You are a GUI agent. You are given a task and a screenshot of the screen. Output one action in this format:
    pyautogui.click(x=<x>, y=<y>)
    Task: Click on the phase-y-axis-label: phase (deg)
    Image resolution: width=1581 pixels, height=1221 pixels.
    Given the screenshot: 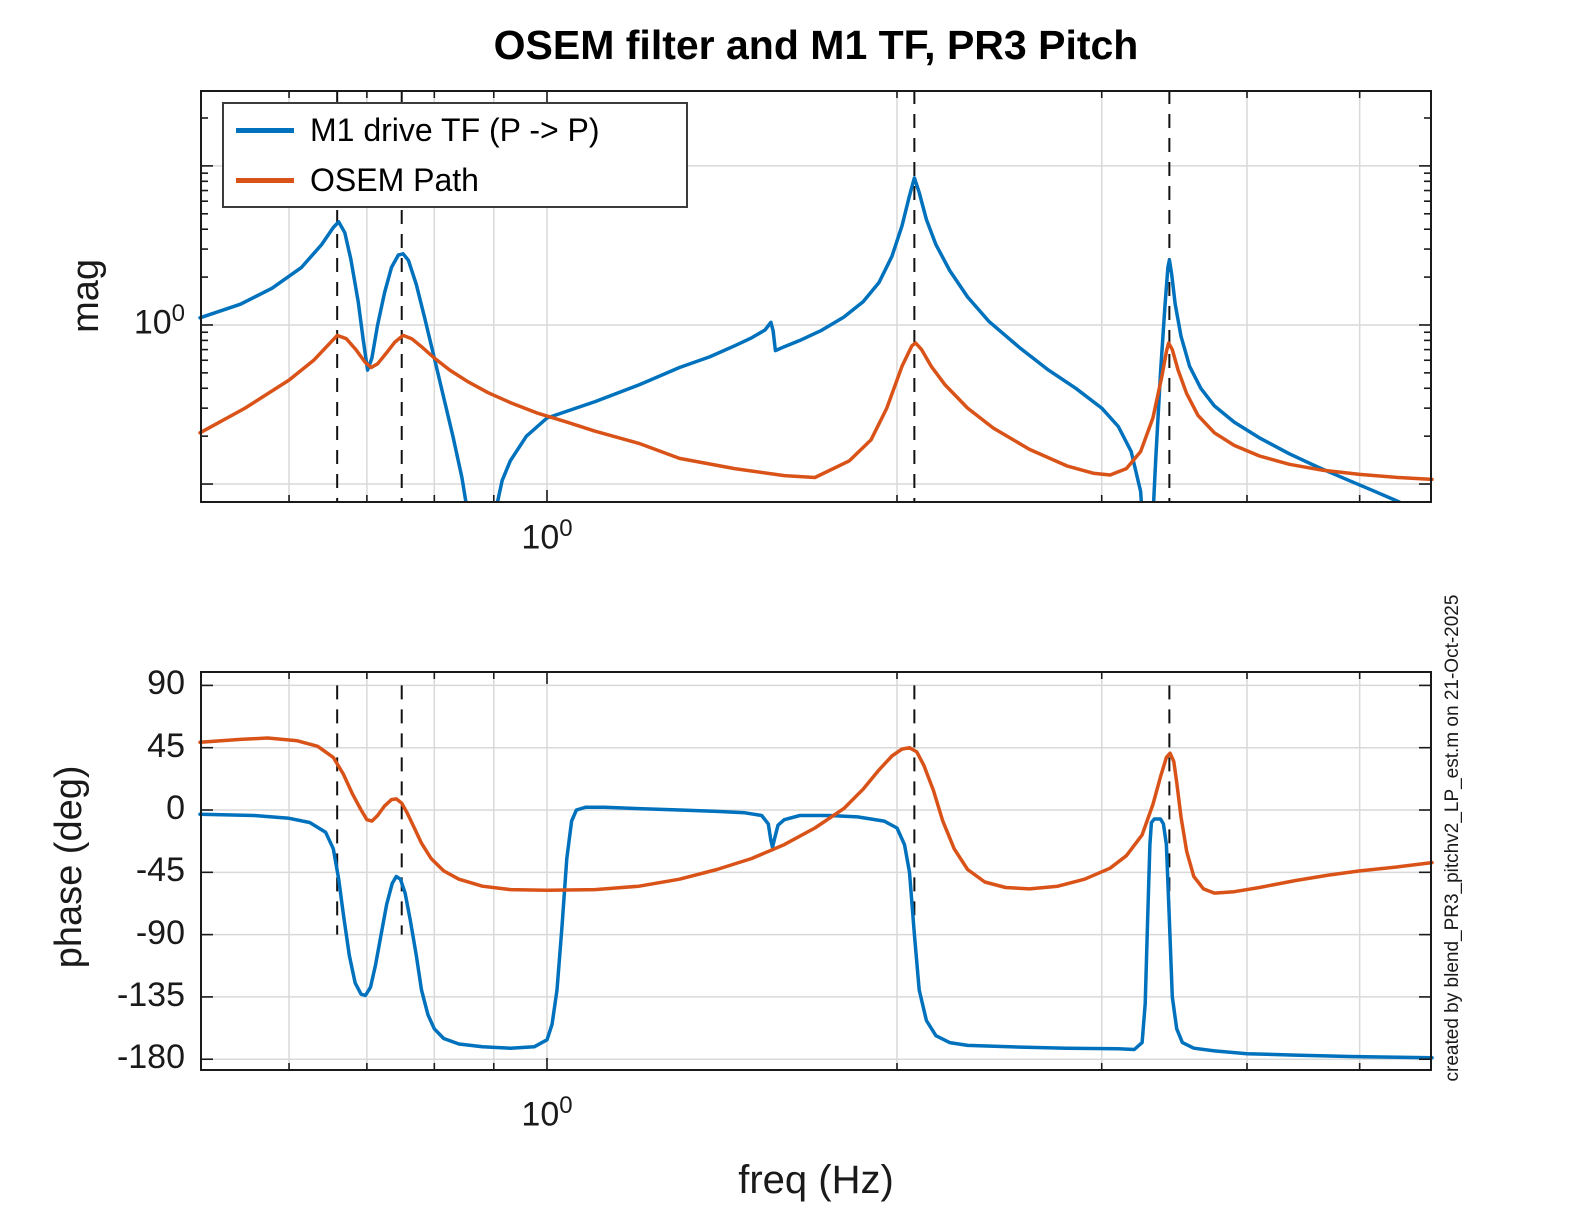 What is the action you would take?
    pyautogui.click(x=69, y=867)
    